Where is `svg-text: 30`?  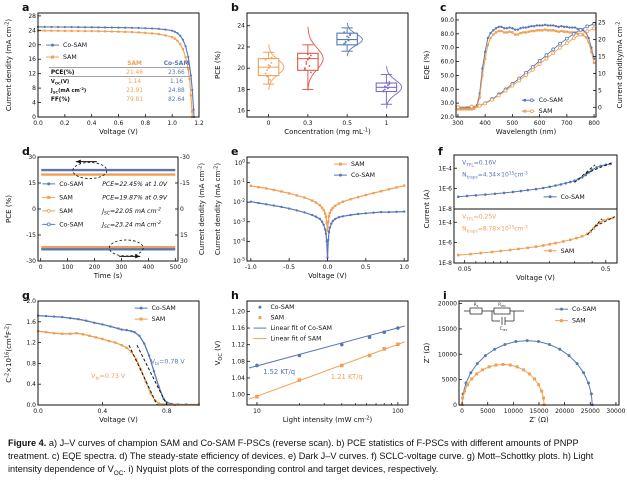
svg-text: 30 is located at coordinates (32, 157).